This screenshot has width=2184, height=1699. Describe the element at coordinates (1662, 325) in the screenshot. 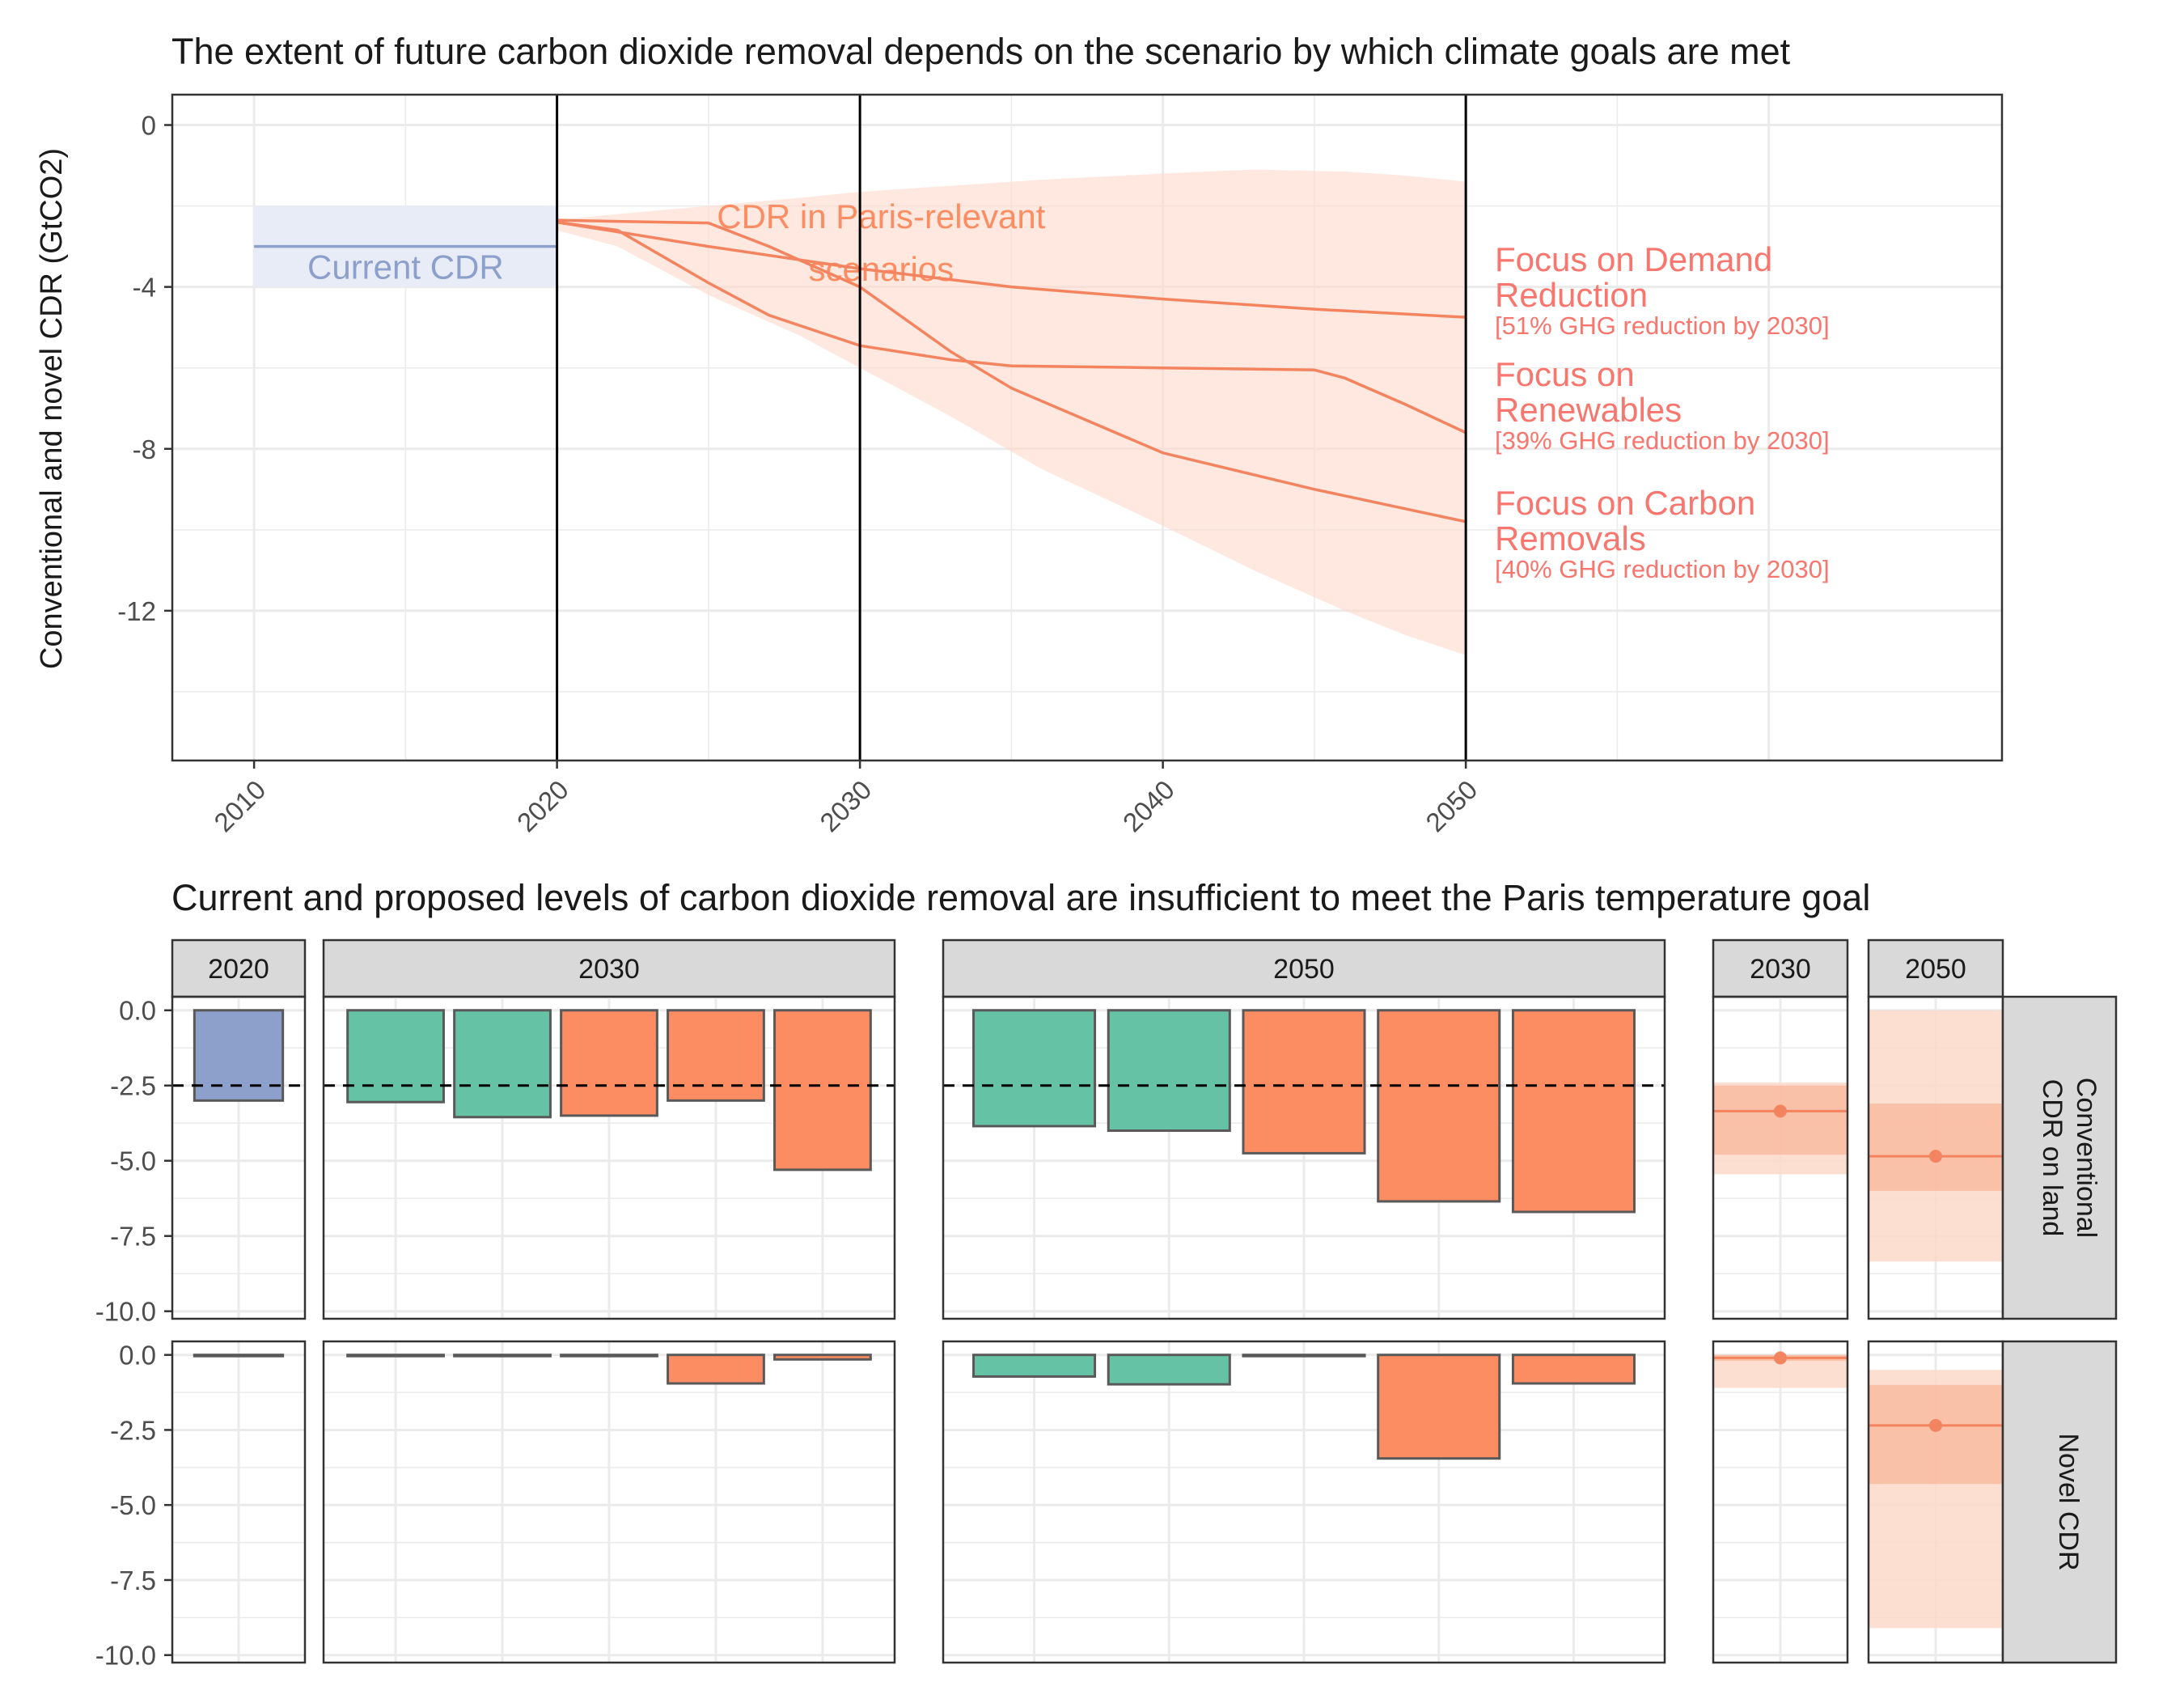

I see `scenario-note-label: [51% GHG reduction by 2030]` at that location.